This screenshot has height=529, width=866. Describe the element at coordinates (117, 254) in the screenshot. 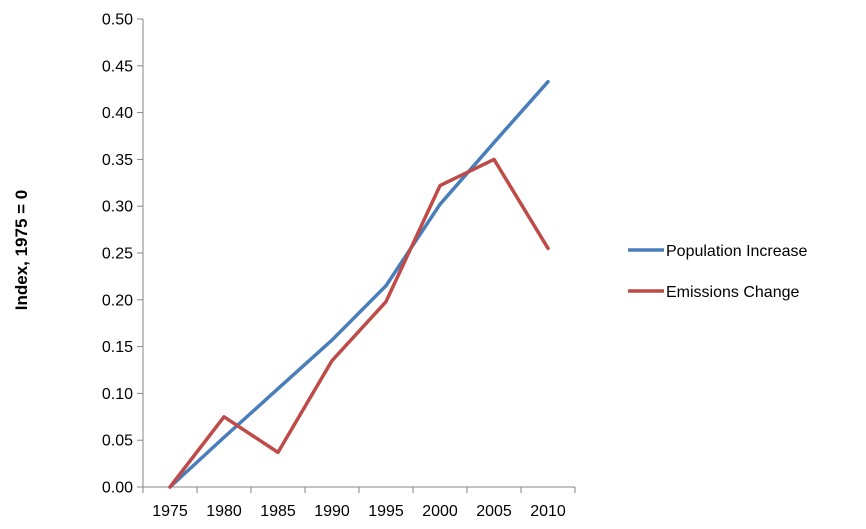

I see `y-tick-label: 0.25` at that location.